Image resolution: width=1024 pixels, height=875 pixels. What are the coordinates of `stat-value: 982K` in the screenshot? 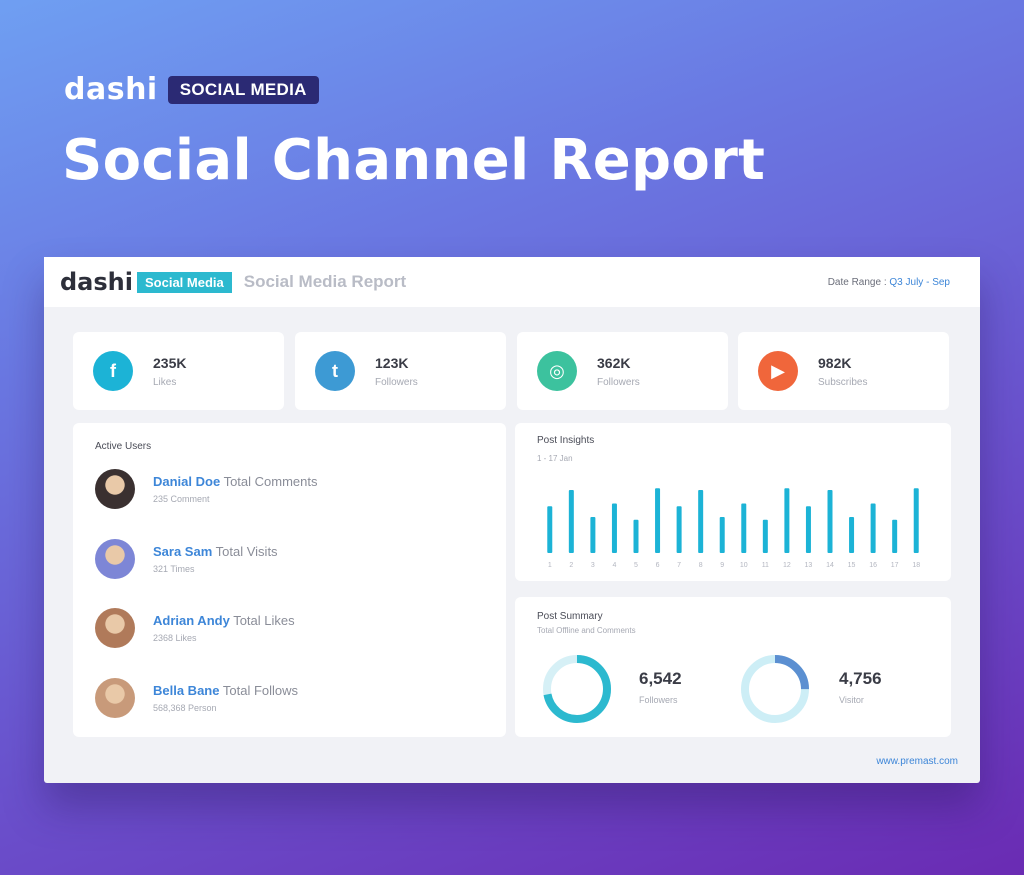 It's located at (835, 362).